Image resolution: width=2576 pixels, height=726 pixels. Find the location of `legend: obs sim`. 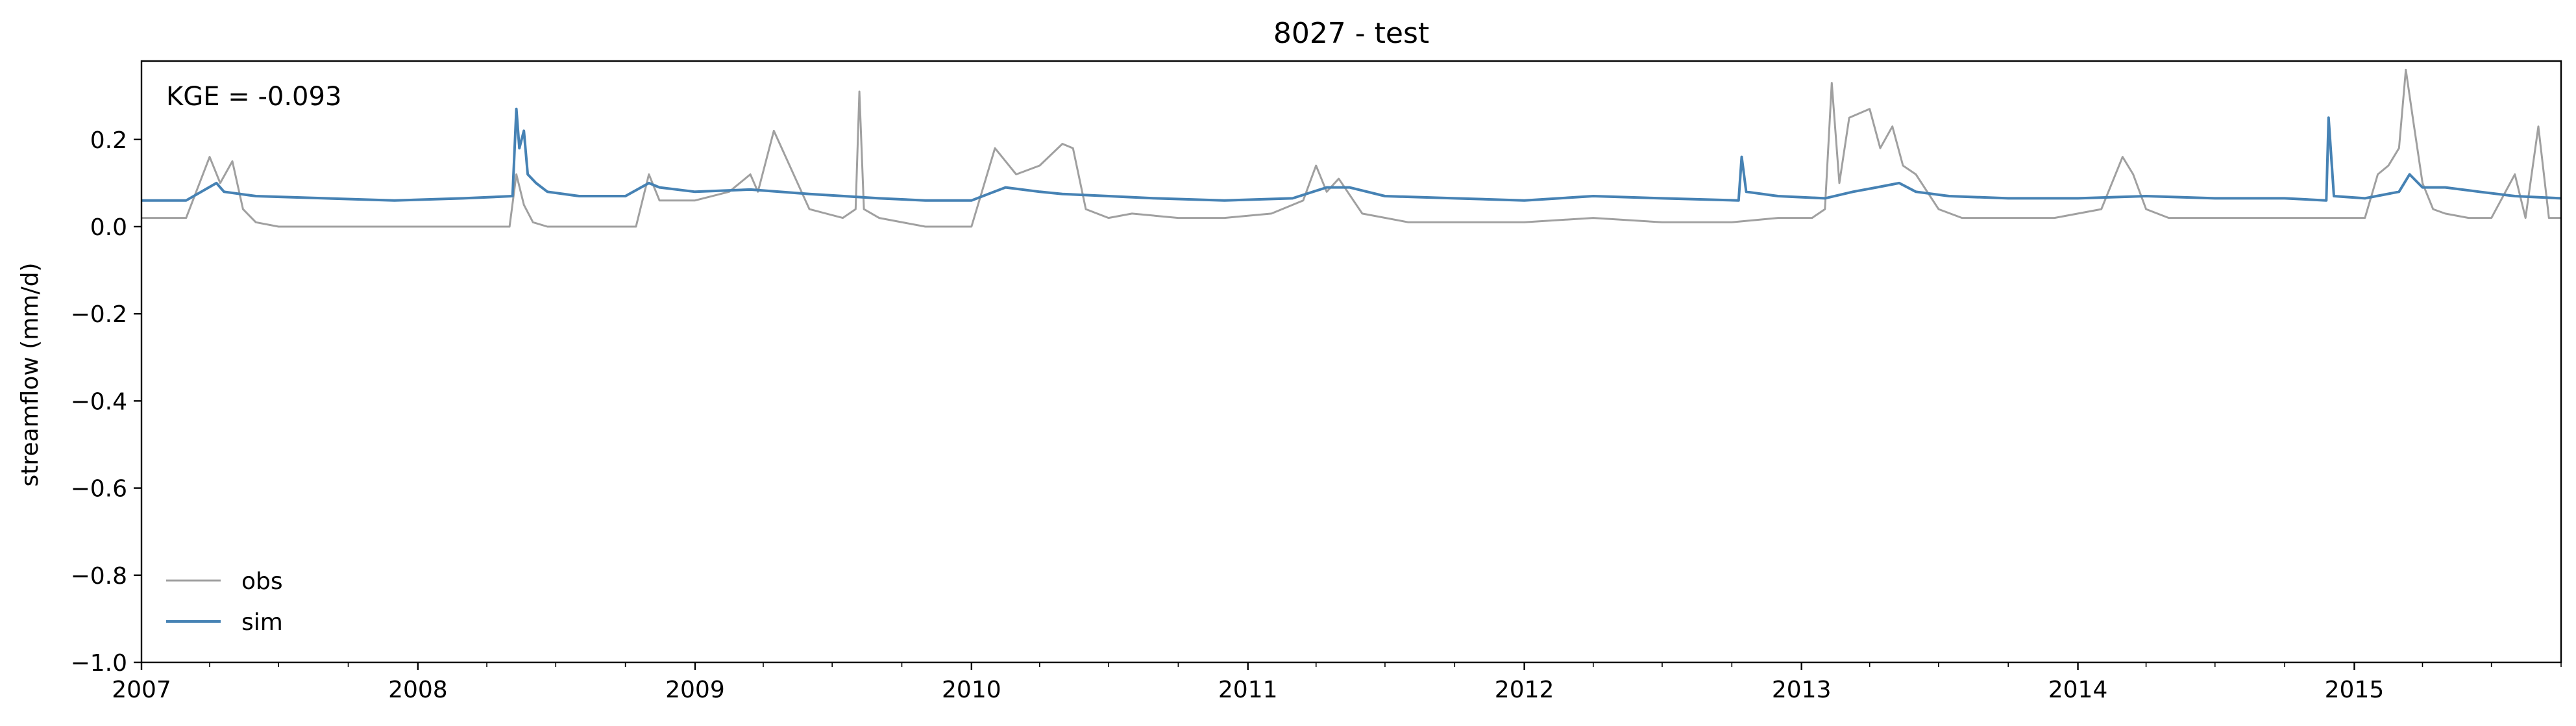

legend: obs sim is located at coordinates (224, 602).